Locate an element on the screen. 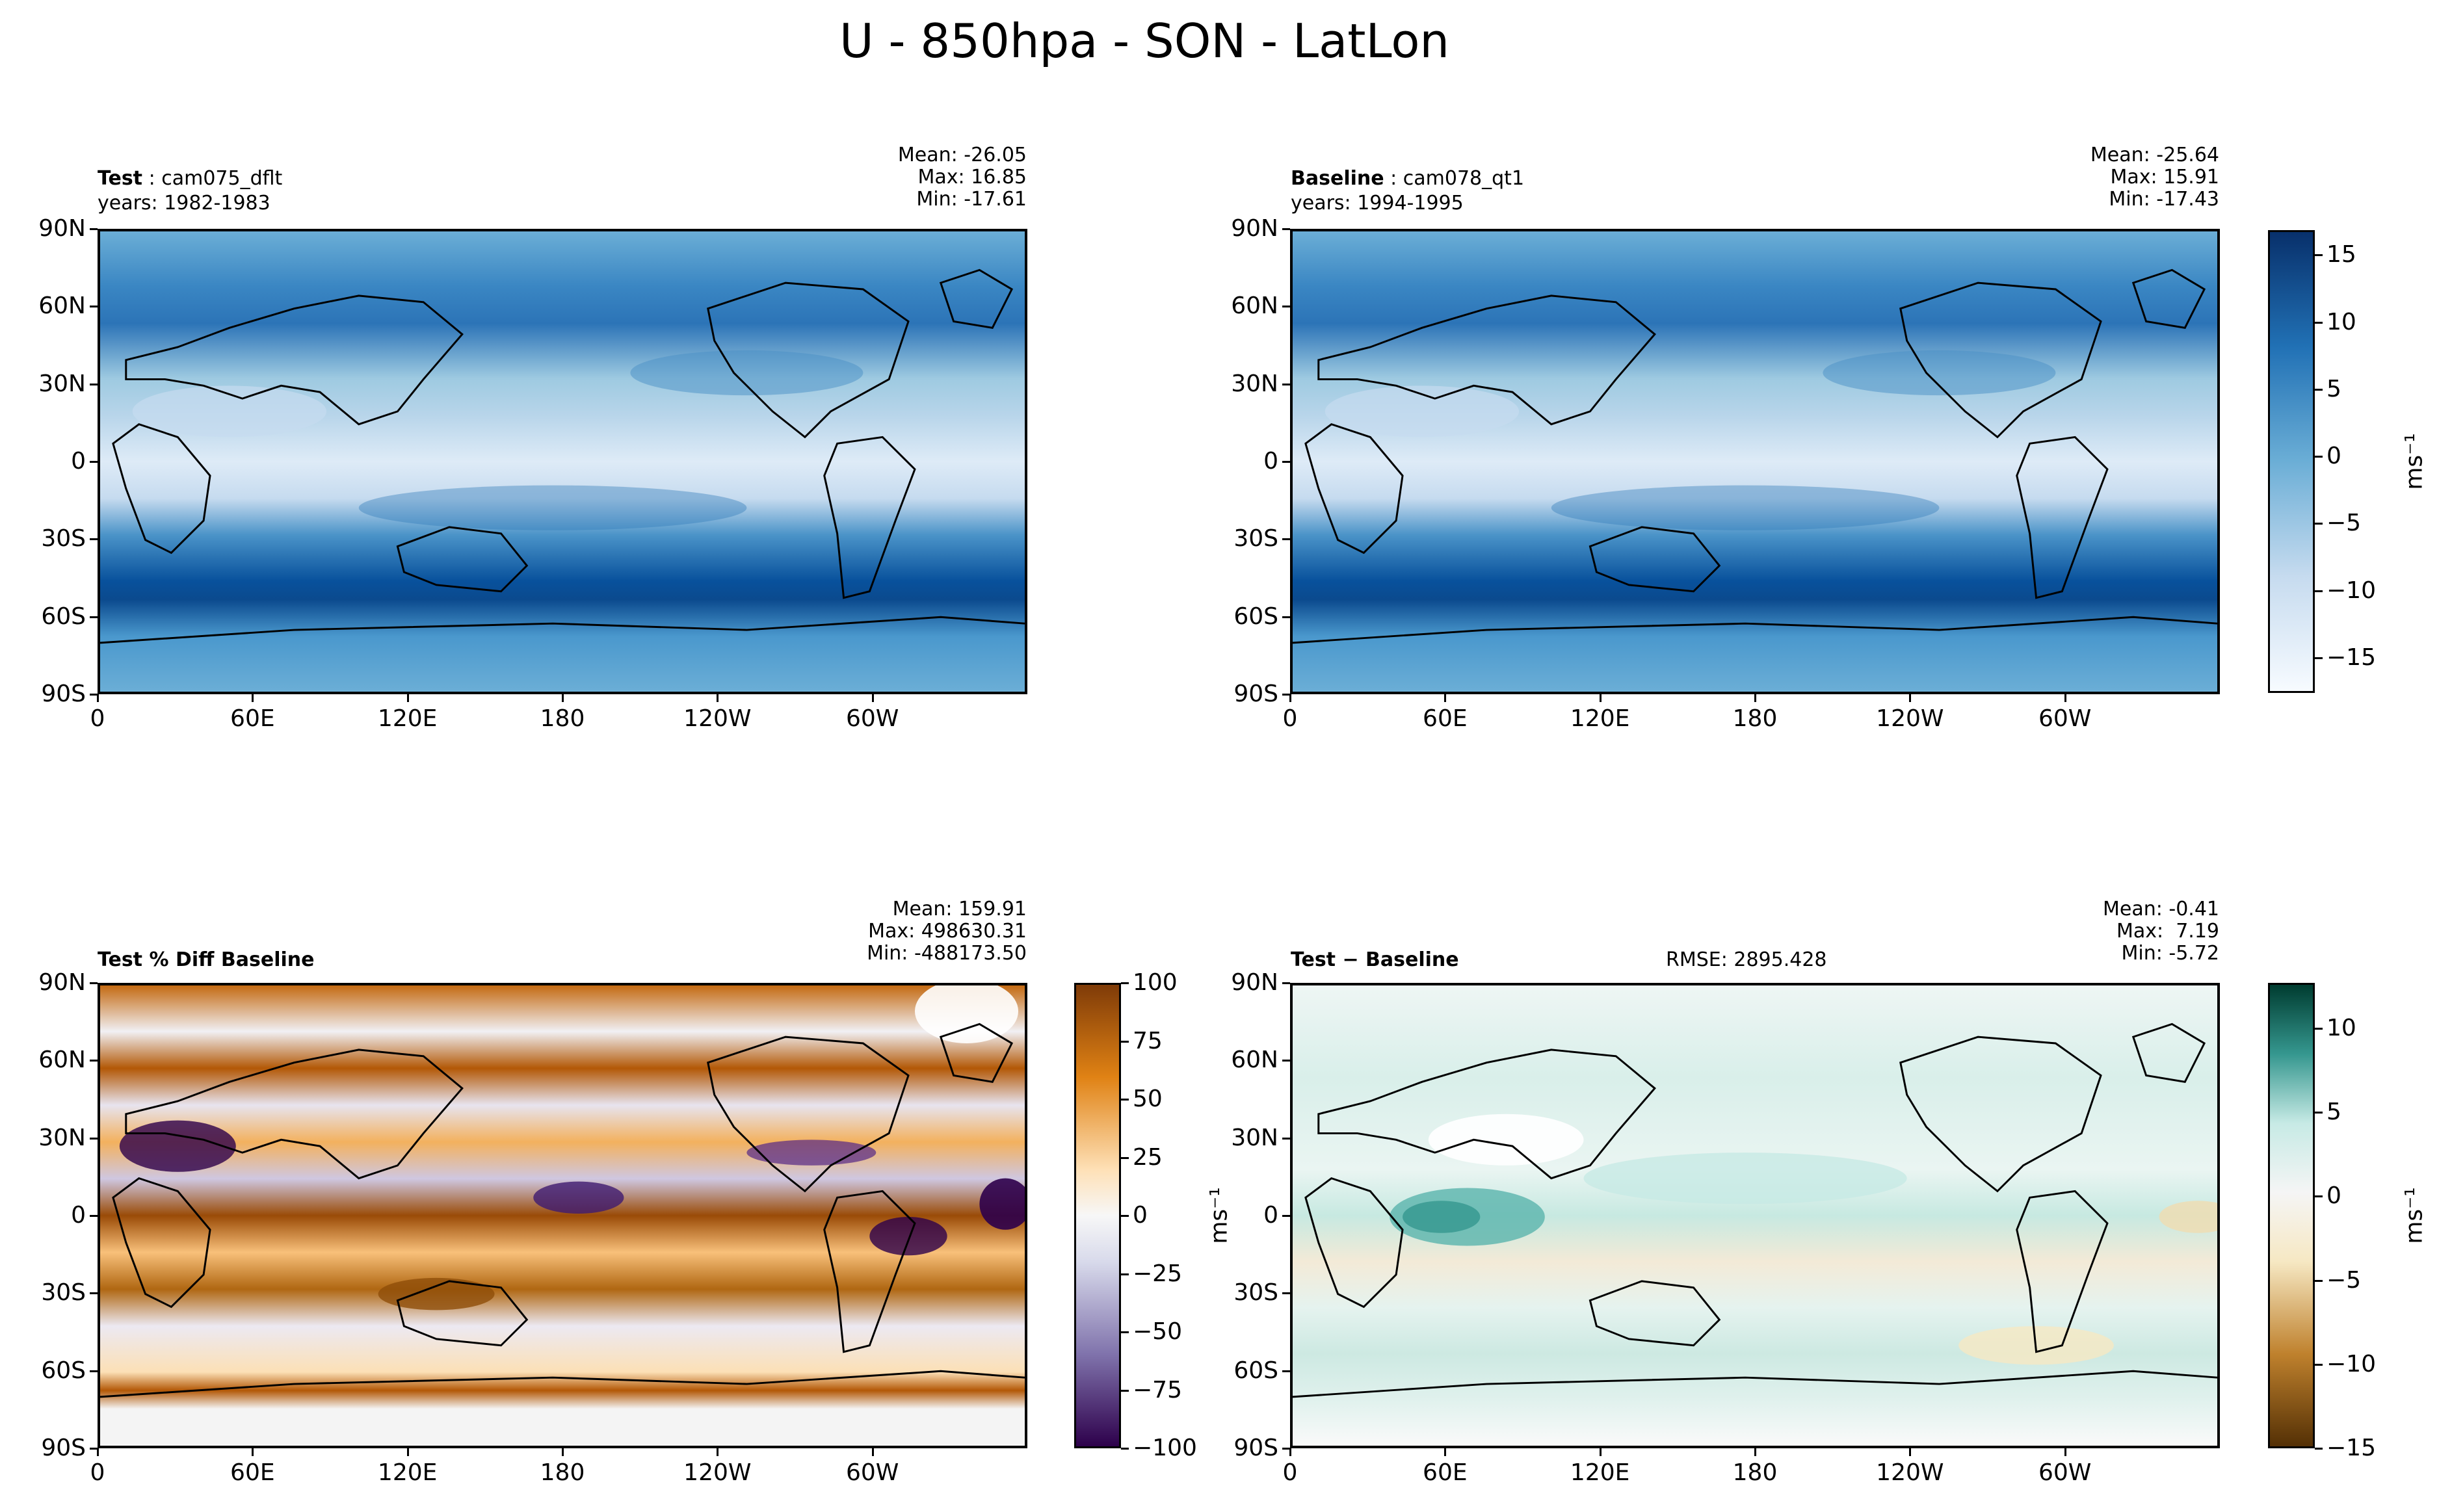 The image size is (2439, 1512). pctdiff-lon-tick-label: 120W is located at coordinates (717, 1473).